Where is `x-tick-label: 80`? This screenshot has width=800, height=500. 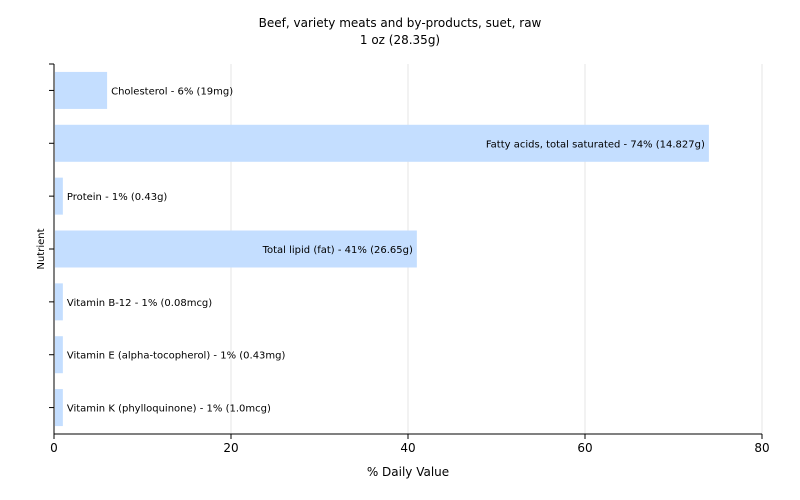 x-tick-label: 80 is located at coordinates (761, 448).